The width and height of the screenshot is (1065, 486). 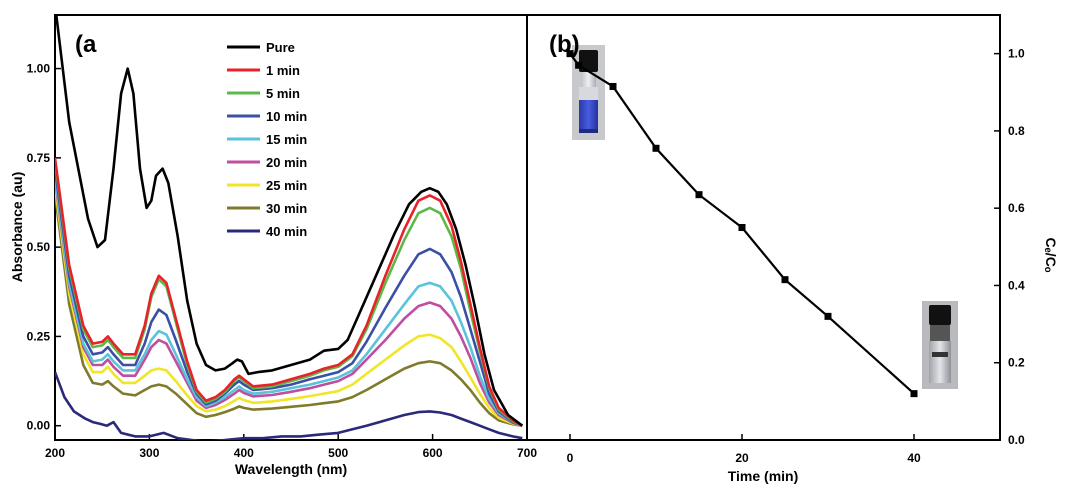 What do you see at coordinates (914, 458) in the screenshot?
I see `panel-b-x-tick-label: 40` at bounding box center [914, 458].